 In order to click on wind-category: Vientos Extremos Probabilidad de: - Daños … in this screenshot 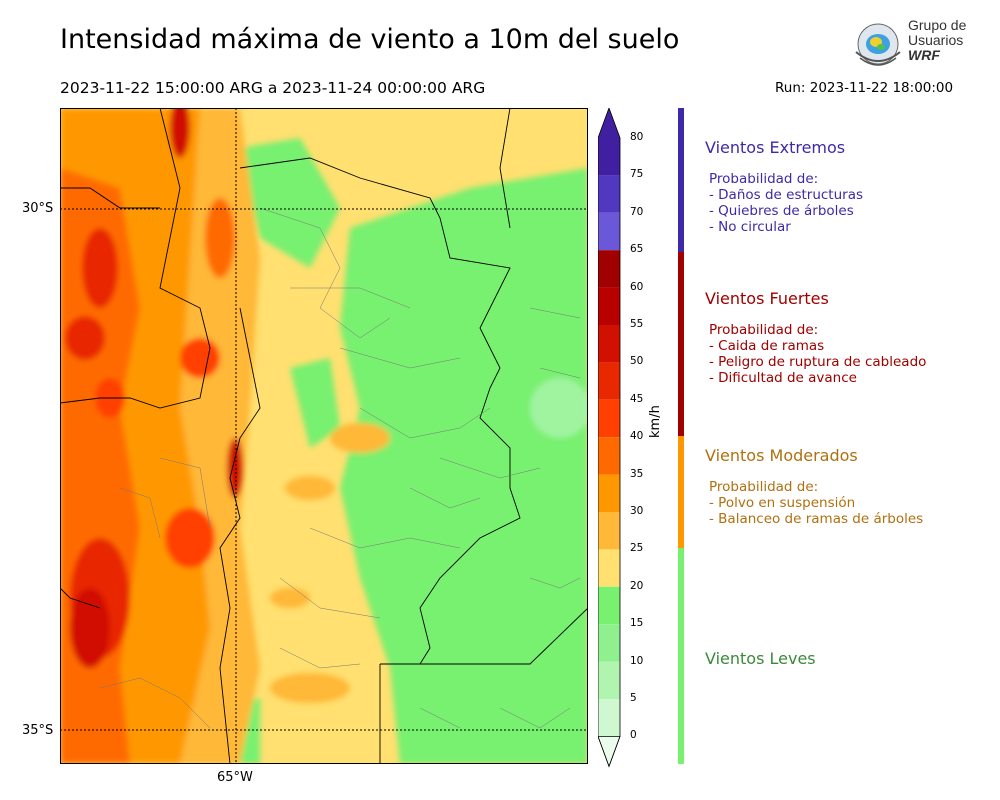, I will do `click(784, 186)`.